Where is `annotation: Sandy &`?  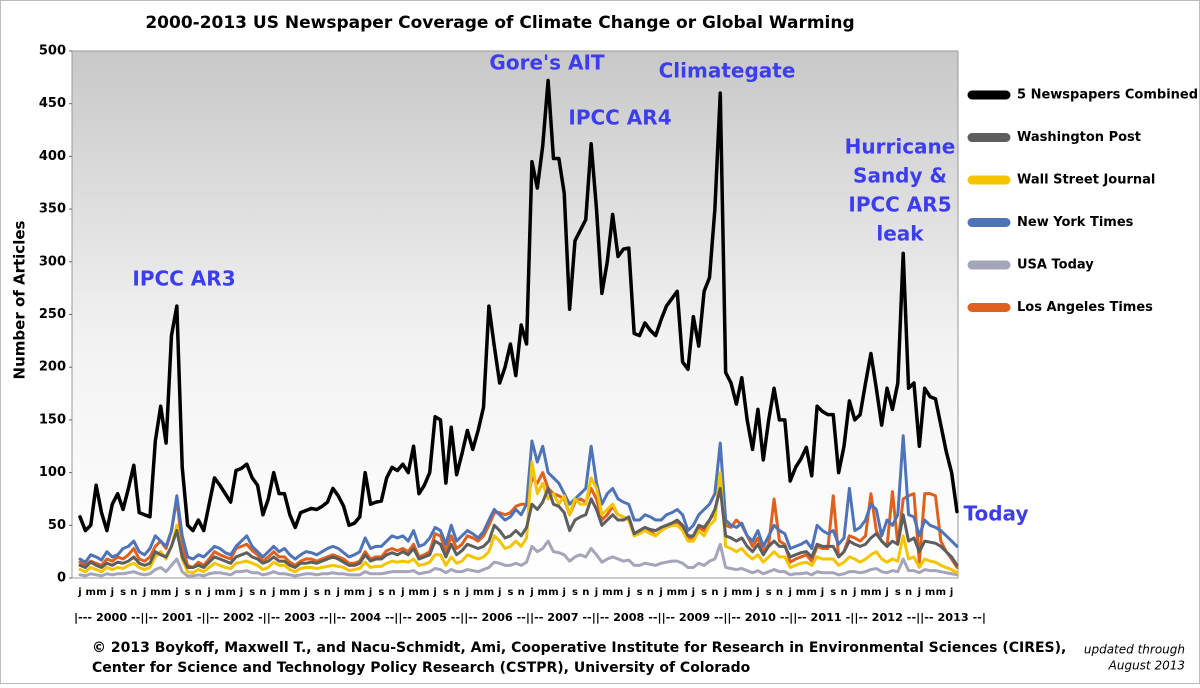
annotation: Sandy & is located at coordinates (900, 176).